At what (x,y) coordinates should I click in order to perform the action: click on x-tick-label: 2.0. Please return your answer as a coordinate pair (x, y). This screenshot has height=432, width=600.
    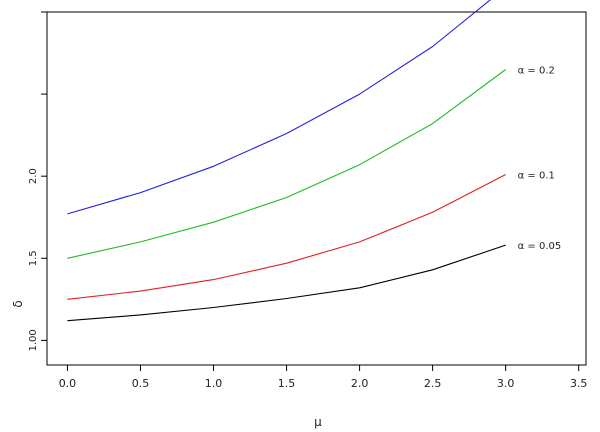
    Looking at the image, I should click on (360, 383).